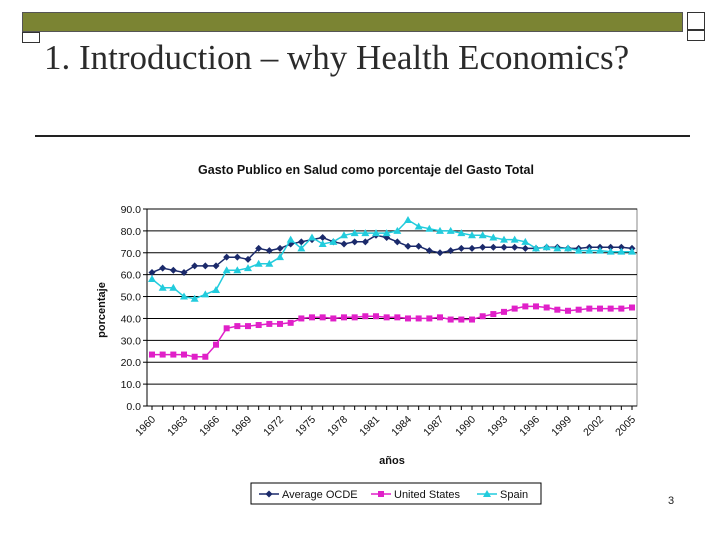  What do you see at coordinates (131, 385) in the screenshot?
I see `y-tick-label: 10.0` at bounding box center [131, 385].